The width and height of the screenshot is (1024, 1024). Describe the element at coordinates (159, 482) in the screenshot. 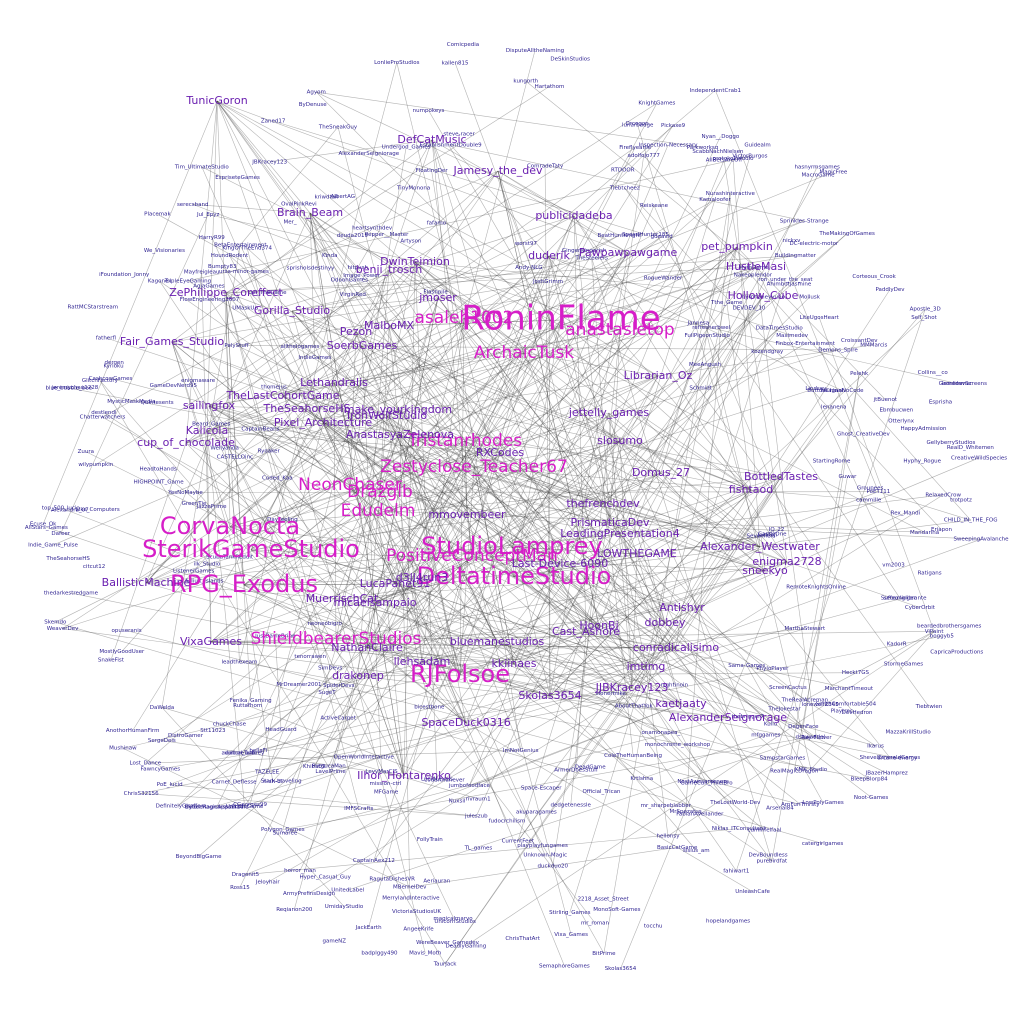

I see `minor-node-label: HIGHPOINT_Game` at that location.